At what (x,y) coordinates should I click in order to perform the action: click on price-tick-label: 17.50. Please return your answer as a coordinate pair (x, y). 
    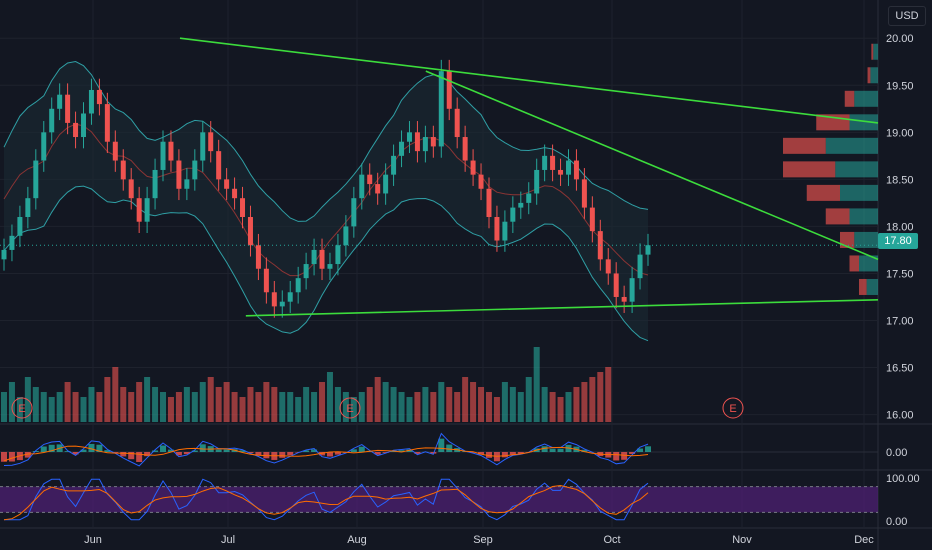
    Looking at the image, I should click on (900, 274).